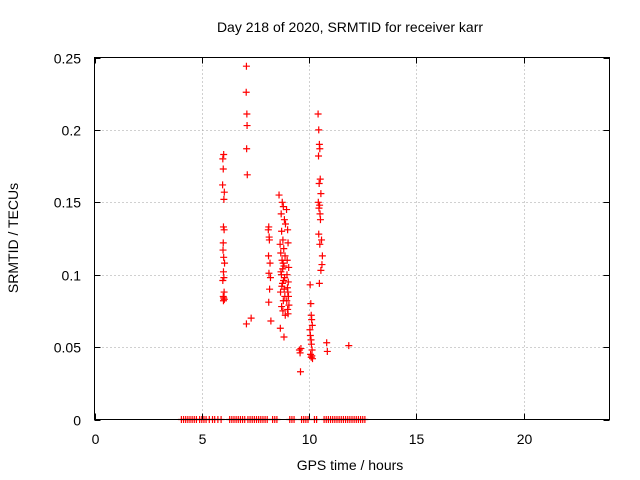 The height and width of the screenshot is (480, 640). Describe the element at coordinates (72, 276) in the screenshot. I see `y-tick-label: 0.1` at that location.